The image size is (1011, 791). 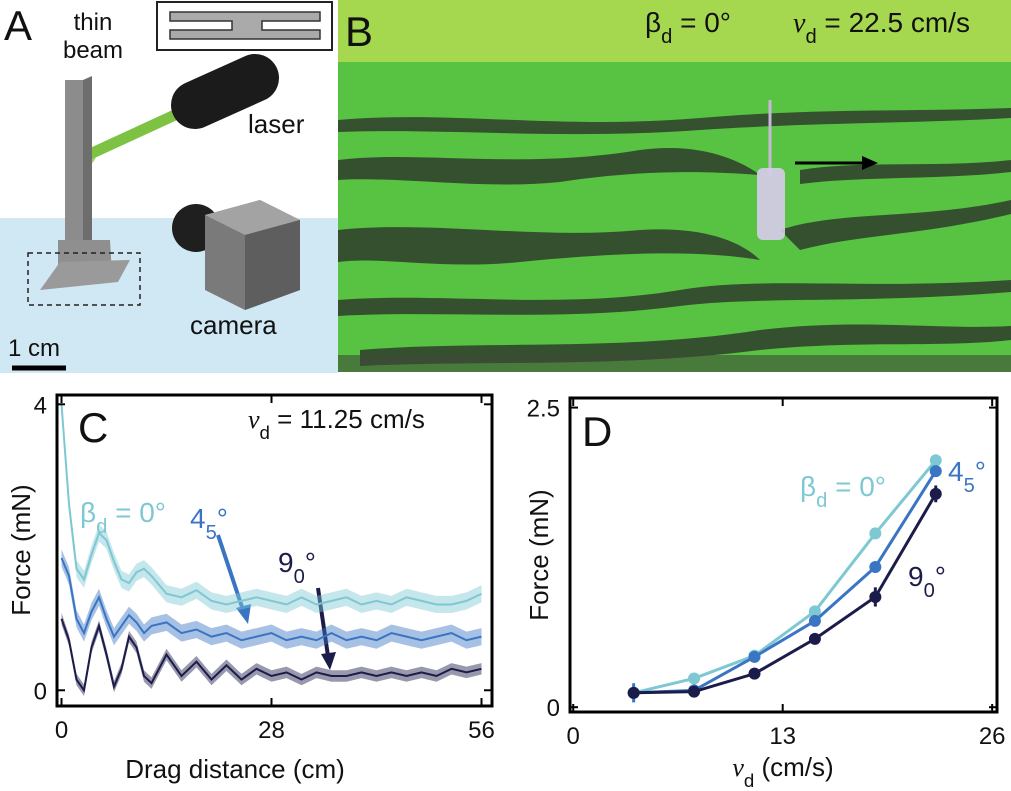 I want to click on x-tick-label: 26, so click(x=992, y=736).